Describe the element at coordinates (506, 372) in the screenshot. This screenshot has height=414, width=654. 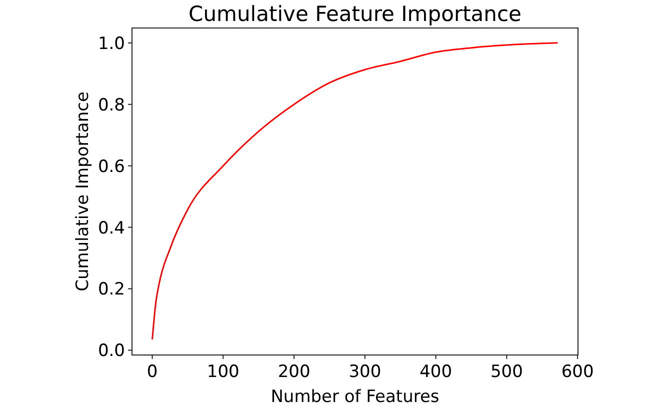
I see `x-tick-label: 500` at that location.